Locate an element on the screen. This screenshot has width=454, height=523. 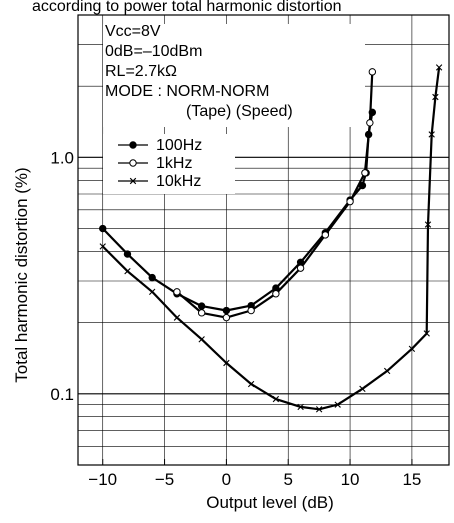
legend-bg is located at coordinates (169, 164).